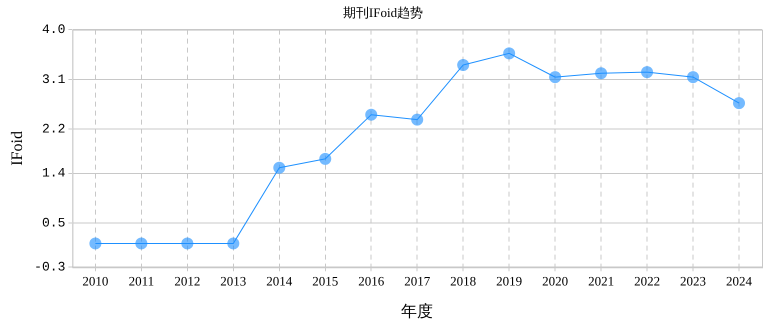 The height and width of the screenshot is (330, 782). What do you see at coordinates (54, 30) in the screenshot?
I see `y-tick-label: 4.0` at bounding box center [54, 30].